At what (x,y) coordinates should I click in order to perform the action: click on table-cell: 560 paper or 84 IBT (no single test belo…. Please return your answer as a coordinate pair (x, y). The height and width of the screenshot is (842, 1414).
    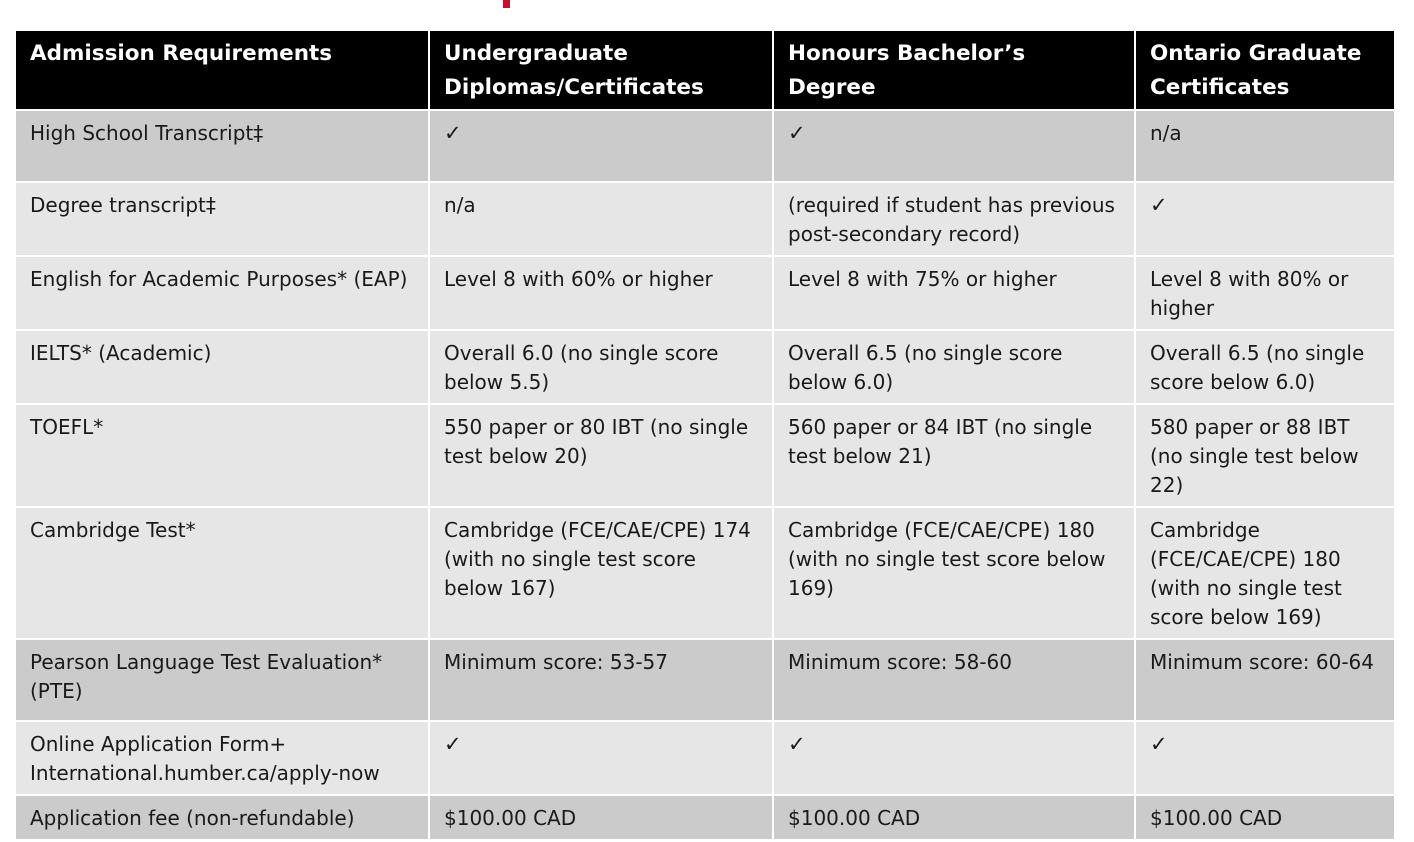
    Looking at the image, I should click on (954, 455).